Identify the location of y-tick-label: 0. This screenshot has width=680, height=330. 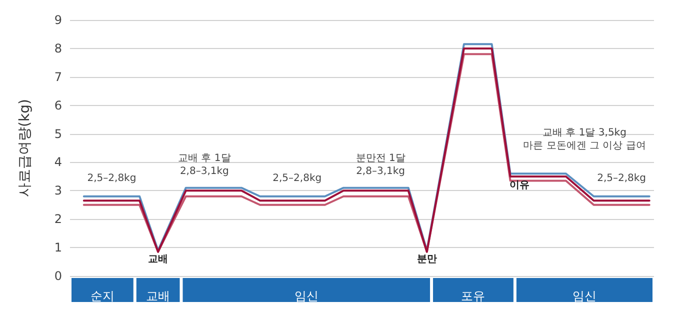
(58, 276).